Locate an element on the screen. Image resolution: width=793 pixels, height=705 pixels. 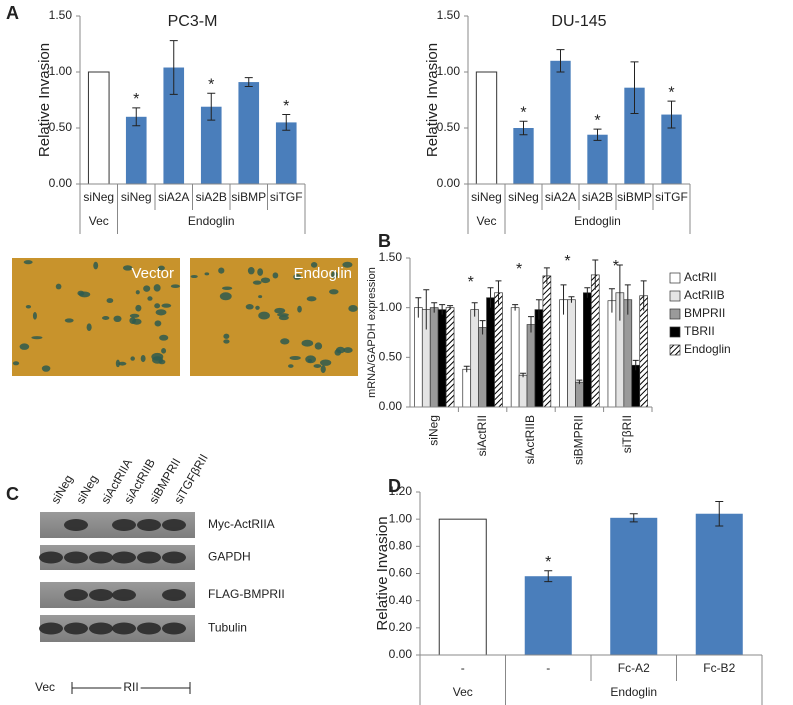
x-tick-label: - is located at coordinates (548, 668).